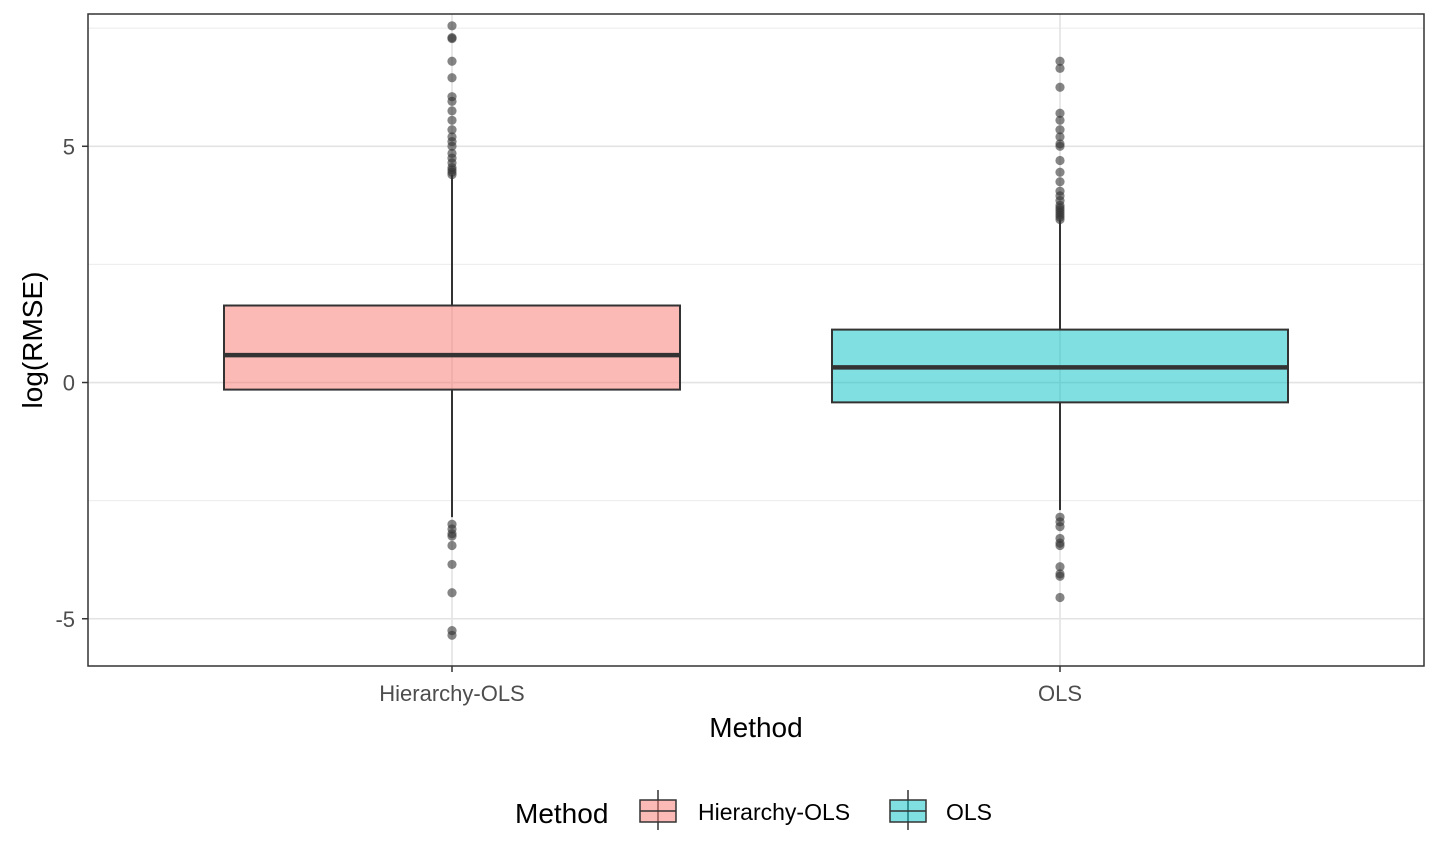  I want to click on legend-label: OLS, so click(969, 812).